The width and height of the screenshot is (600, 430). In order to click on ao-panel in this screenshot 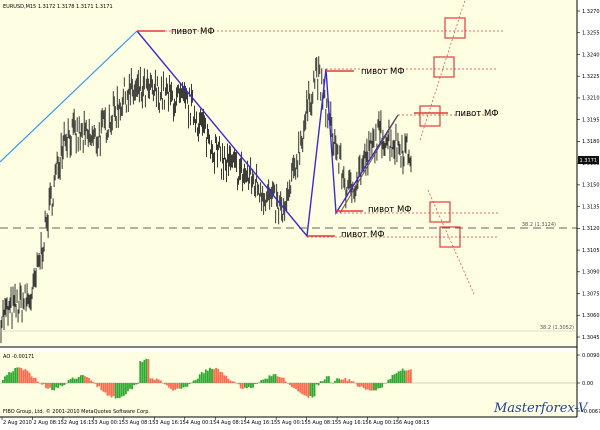, I will do `click(288, 384)`.